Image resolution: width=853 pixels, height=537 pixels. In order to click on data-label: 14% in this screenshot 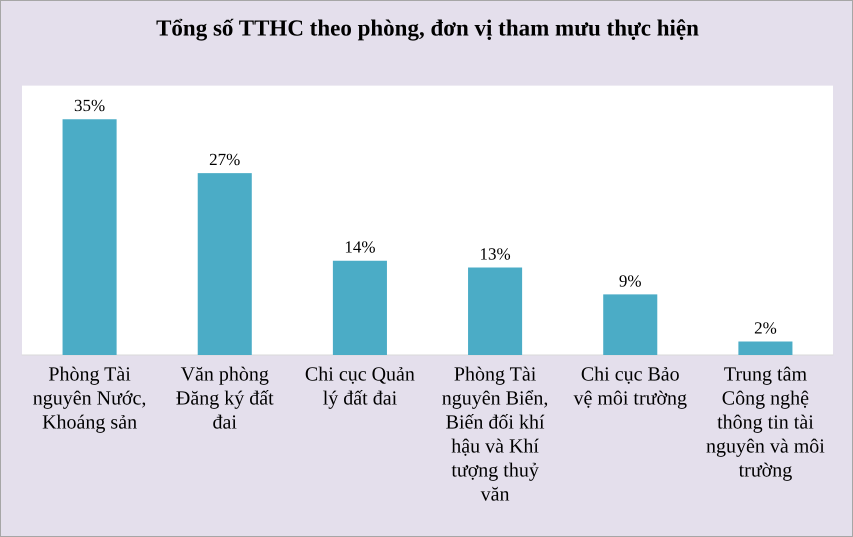, I will do `click(360, 247)`.